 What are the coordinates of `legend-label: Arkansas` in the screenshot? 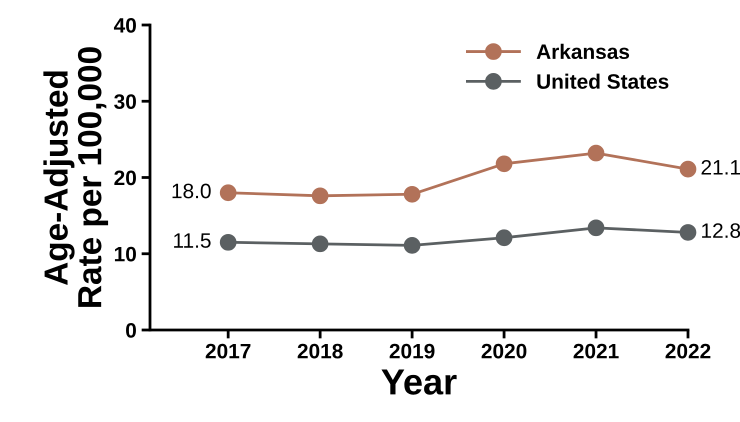 It's located at (583, 52).